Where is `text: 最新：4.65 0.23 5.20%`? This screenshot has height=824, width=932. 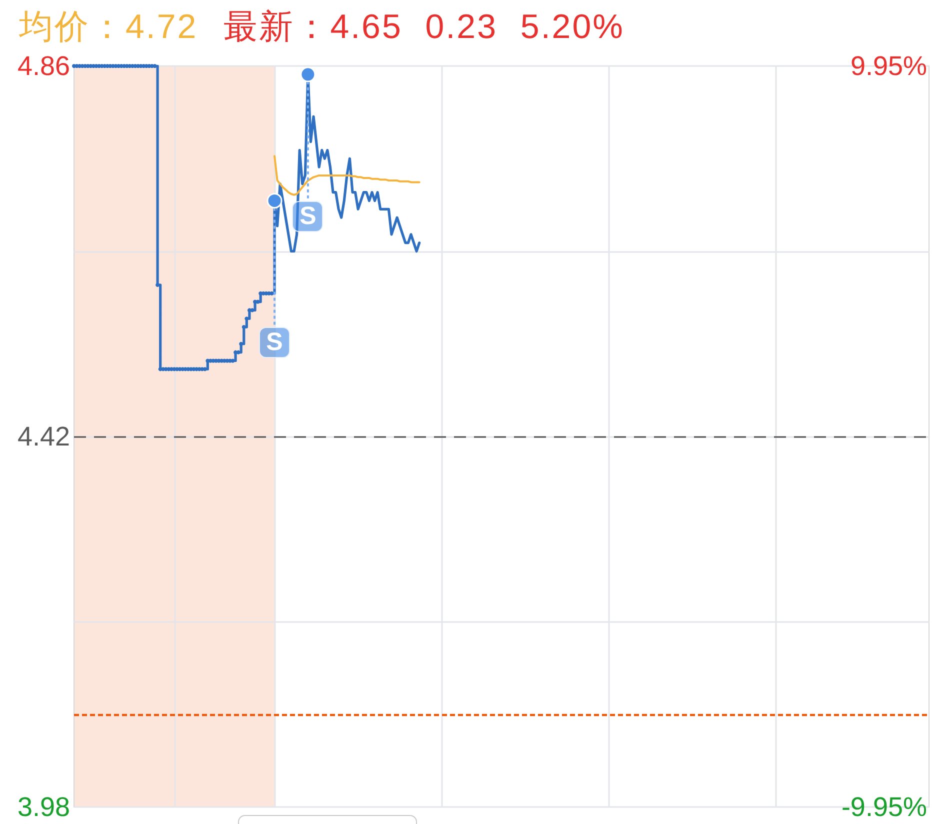
text: 最新：4.65 0.23 5.20% is located at coordinates (424, 27).